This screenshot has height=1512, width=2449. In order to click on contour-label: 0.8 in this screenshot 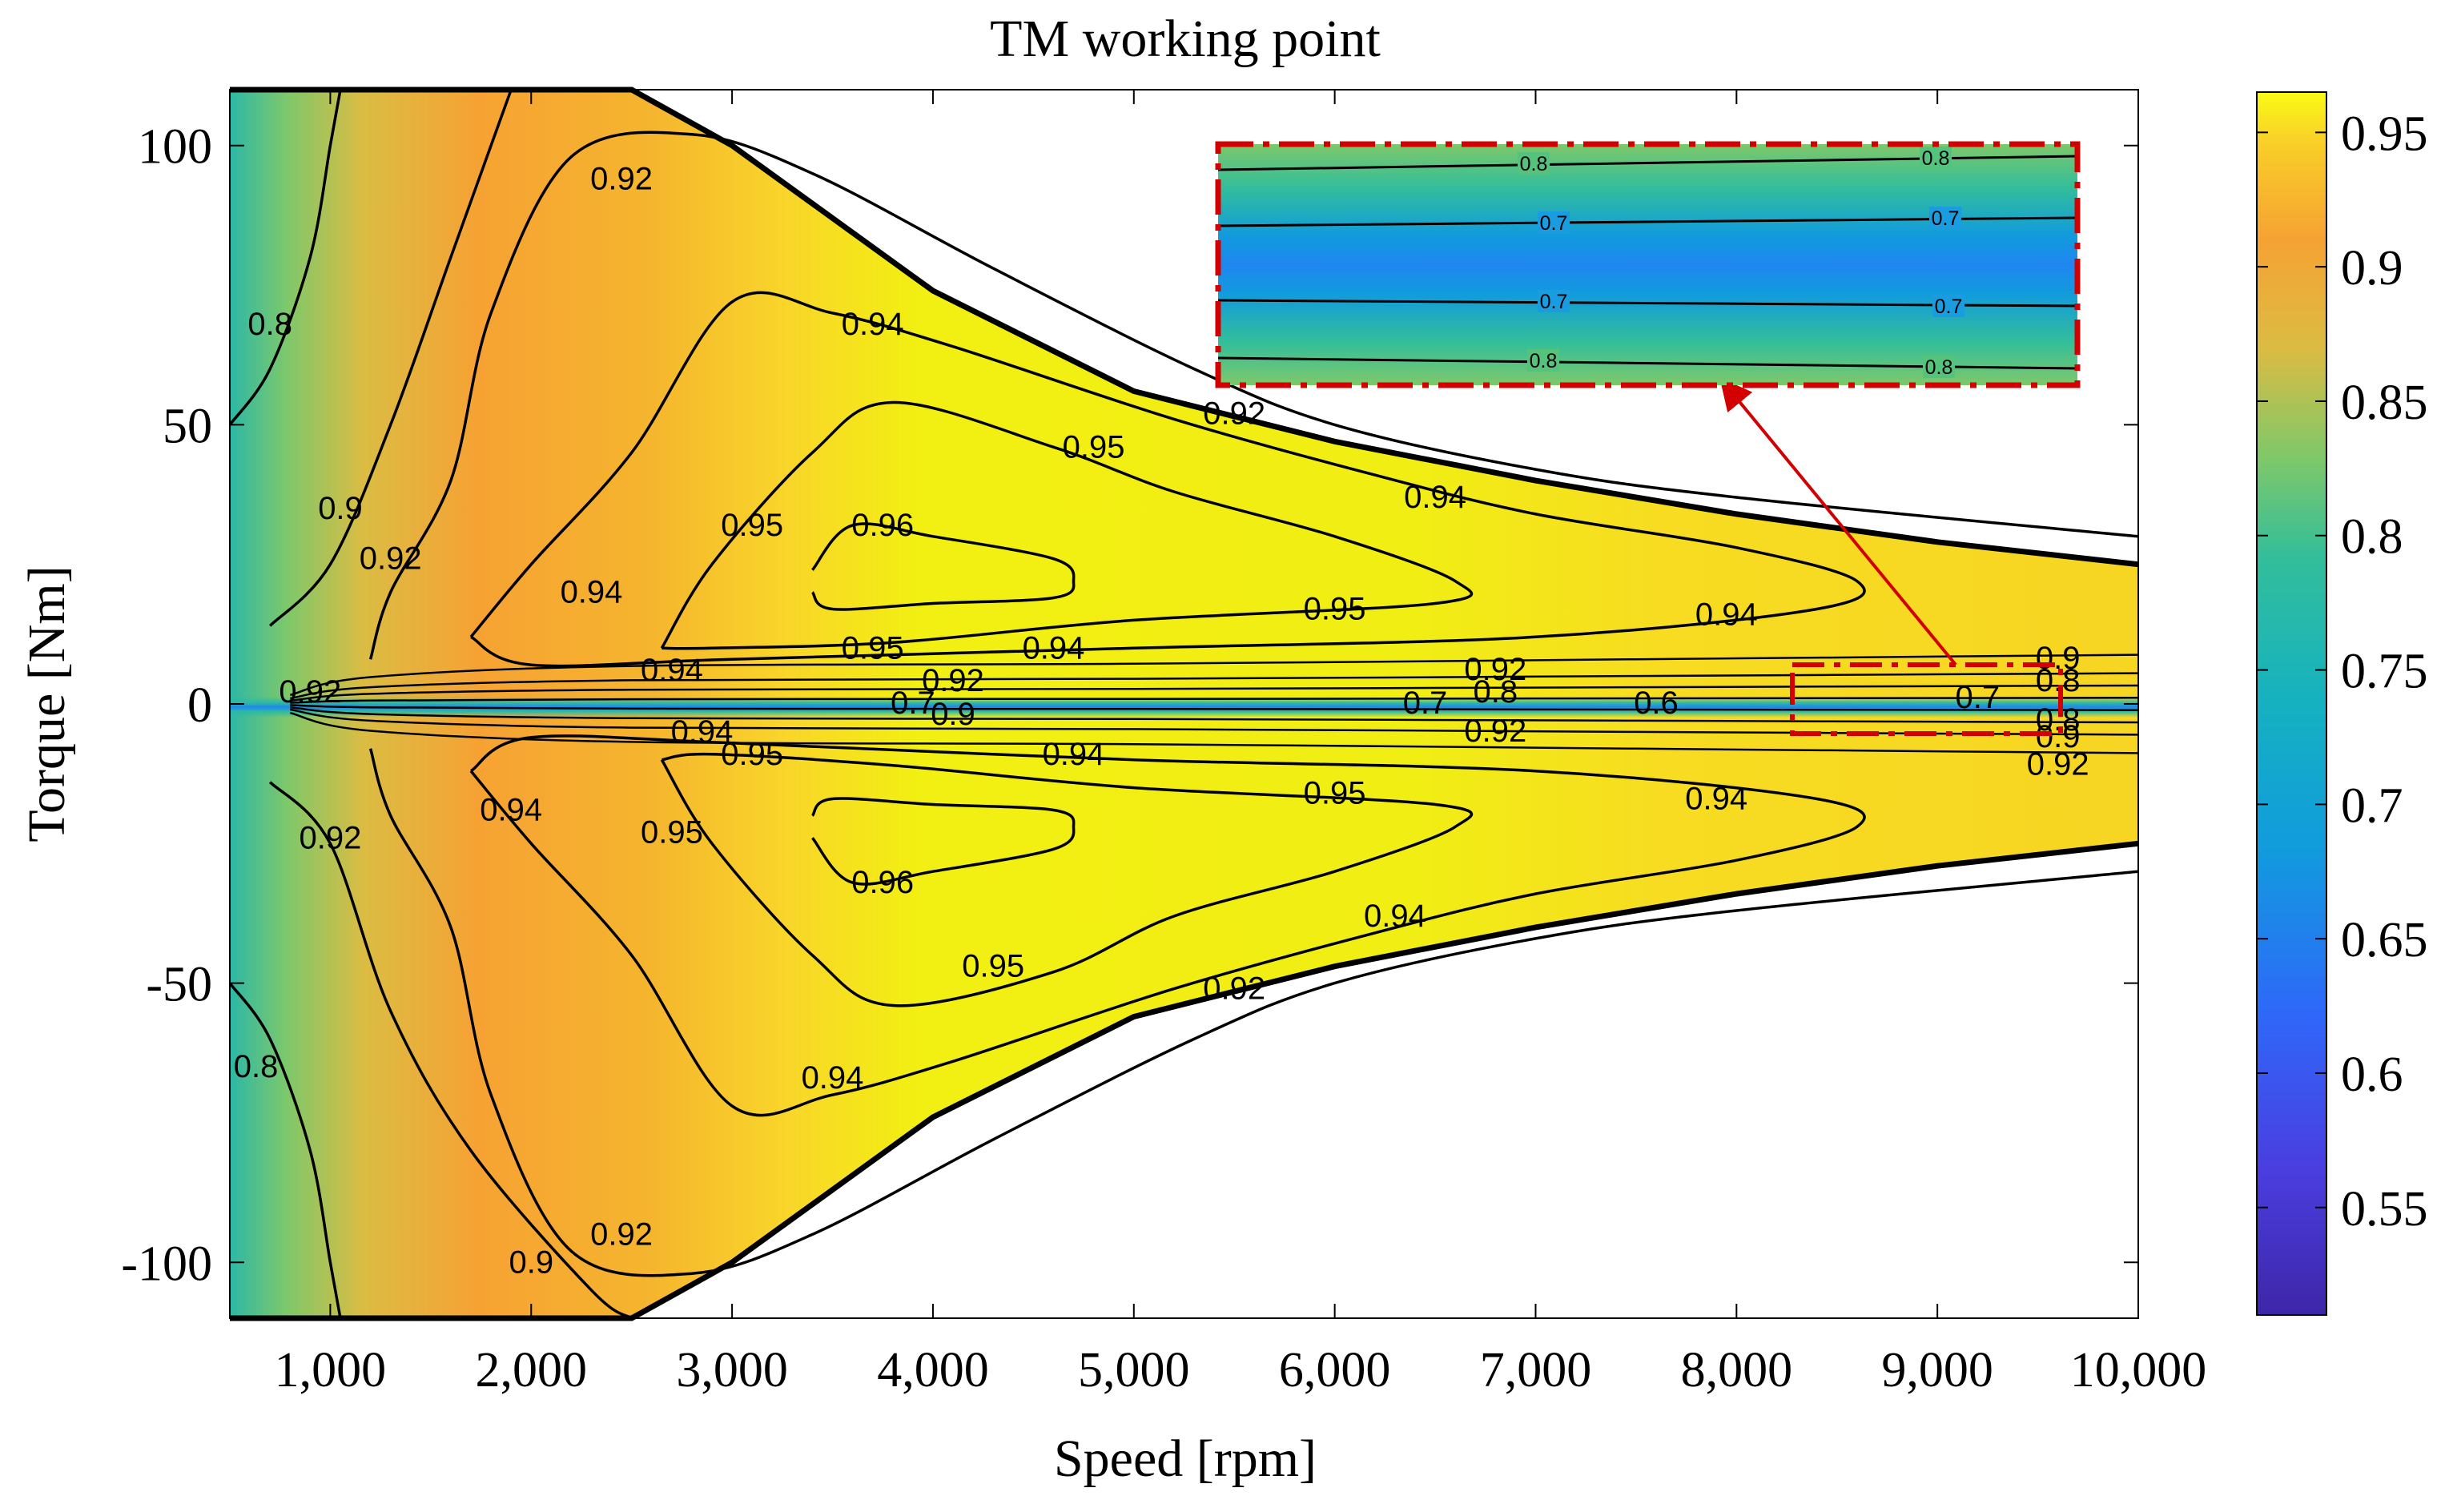, I will do `click(256, 1066)`.